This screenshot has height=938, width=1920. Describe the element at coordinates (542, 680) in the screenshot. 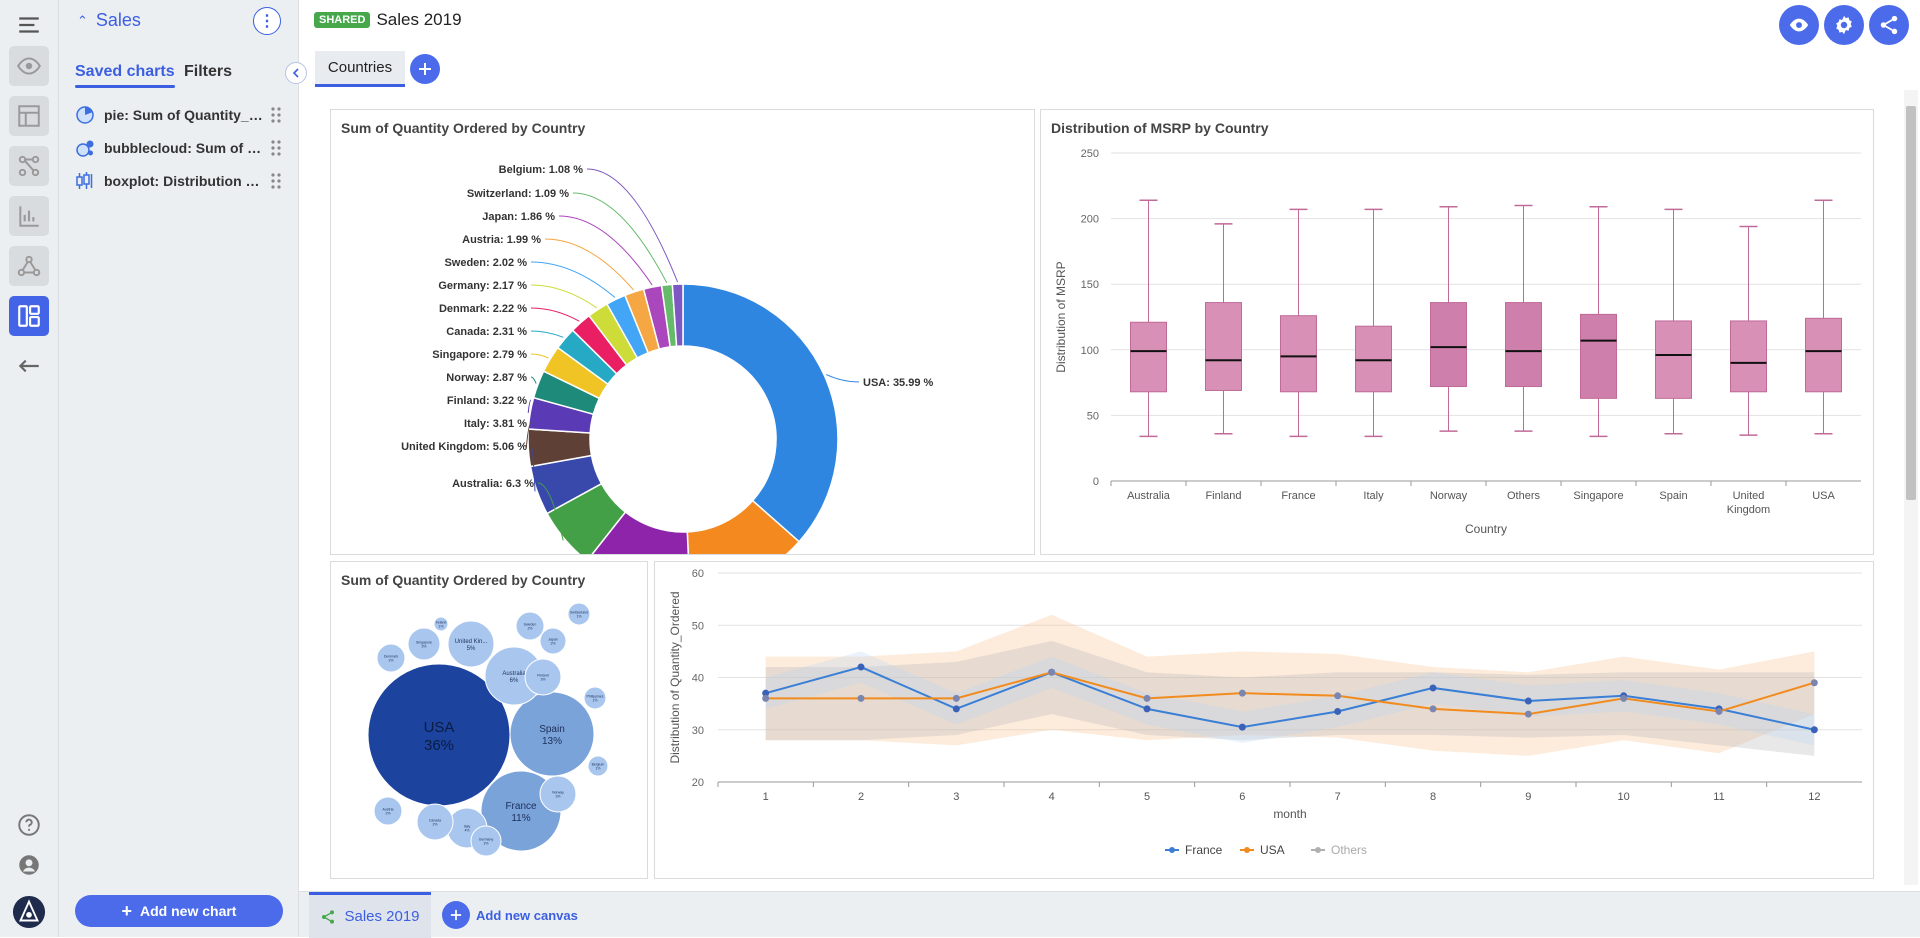

I see `bubble-value: 3%` at that location.